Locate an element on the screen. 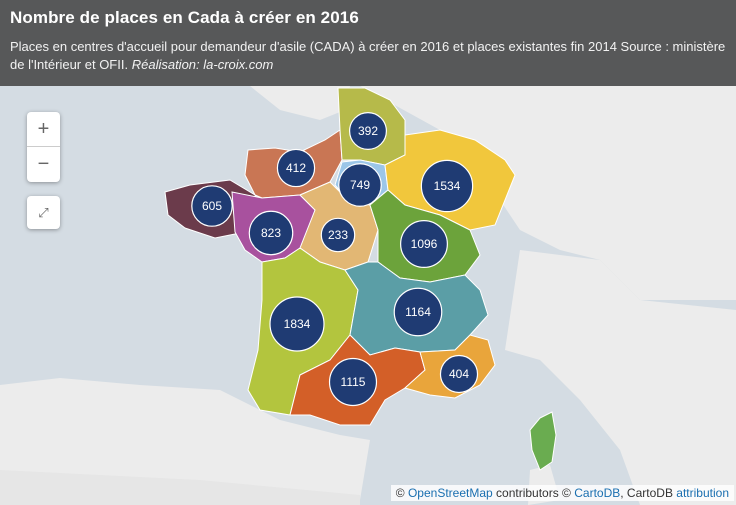  bubble-label-nouvelle-aquitaine: 1834 is located at coordinates (297, 324).